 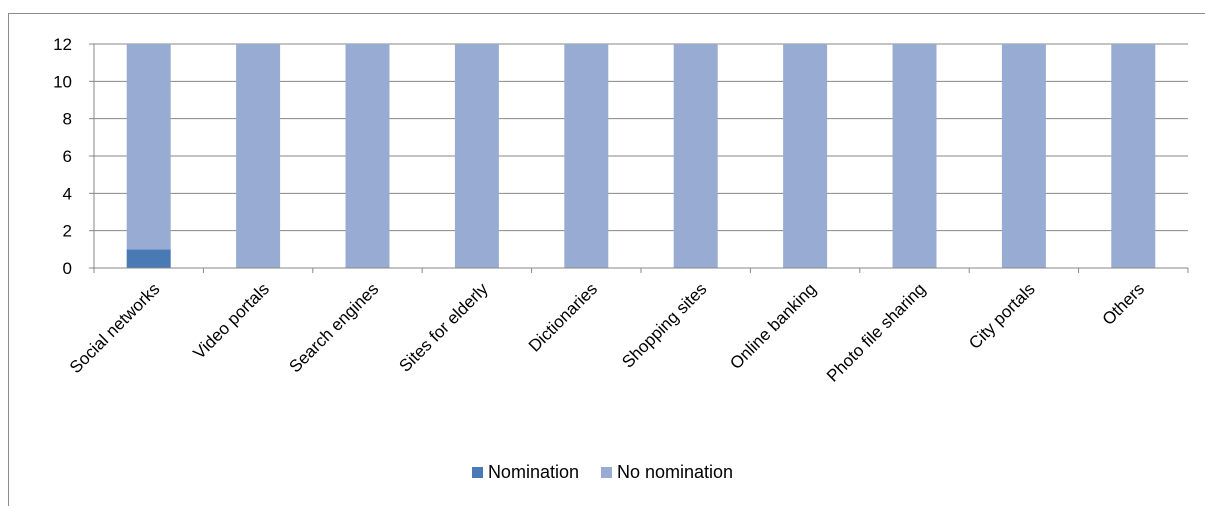 What do you see at coordinates (477, 472) in the screenshot?
I see `legend-swatch-nomination` at bounding box center [477, 472].